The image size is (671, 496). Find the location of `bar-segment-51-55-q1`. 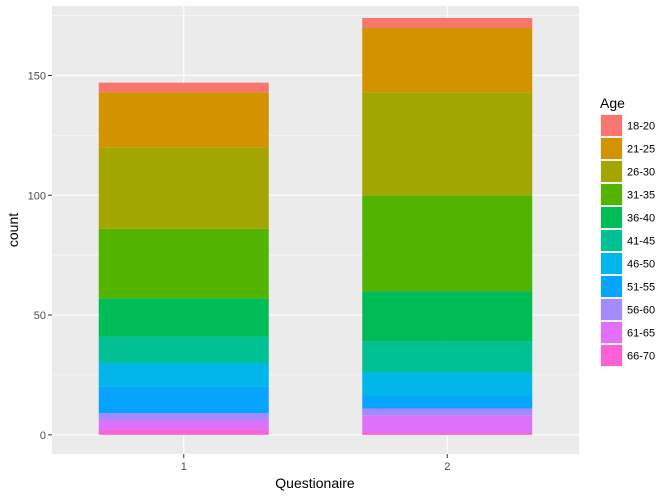

bar-segment-51-55-q1 is located at coordinates (183, 400).